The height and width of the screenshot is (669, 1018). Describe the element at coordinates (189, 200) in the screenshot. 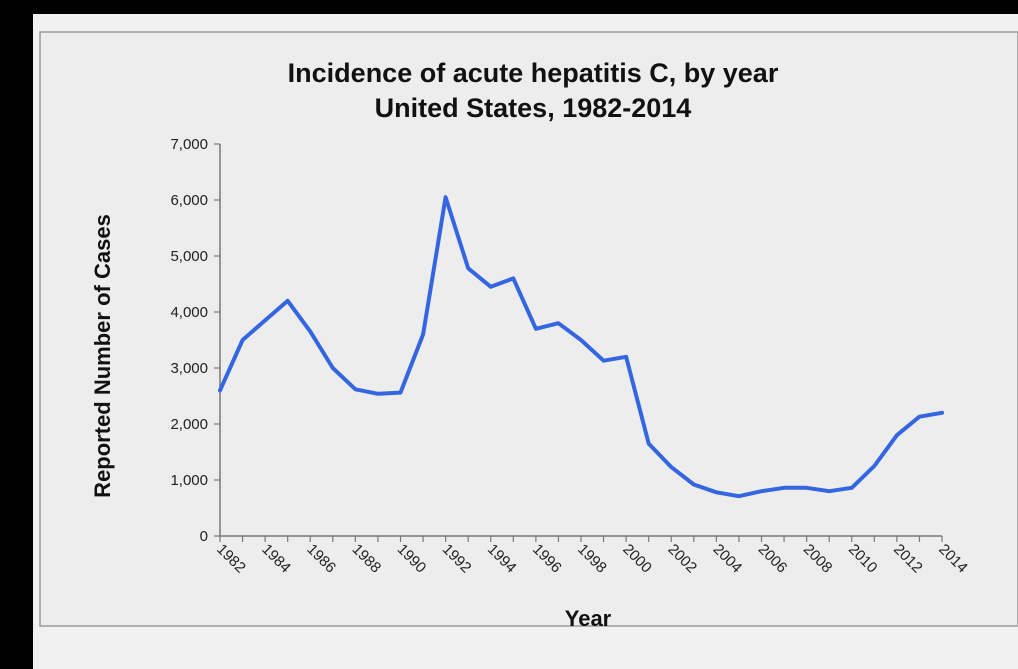

I see `y-tick-label: 6,000` at that location.